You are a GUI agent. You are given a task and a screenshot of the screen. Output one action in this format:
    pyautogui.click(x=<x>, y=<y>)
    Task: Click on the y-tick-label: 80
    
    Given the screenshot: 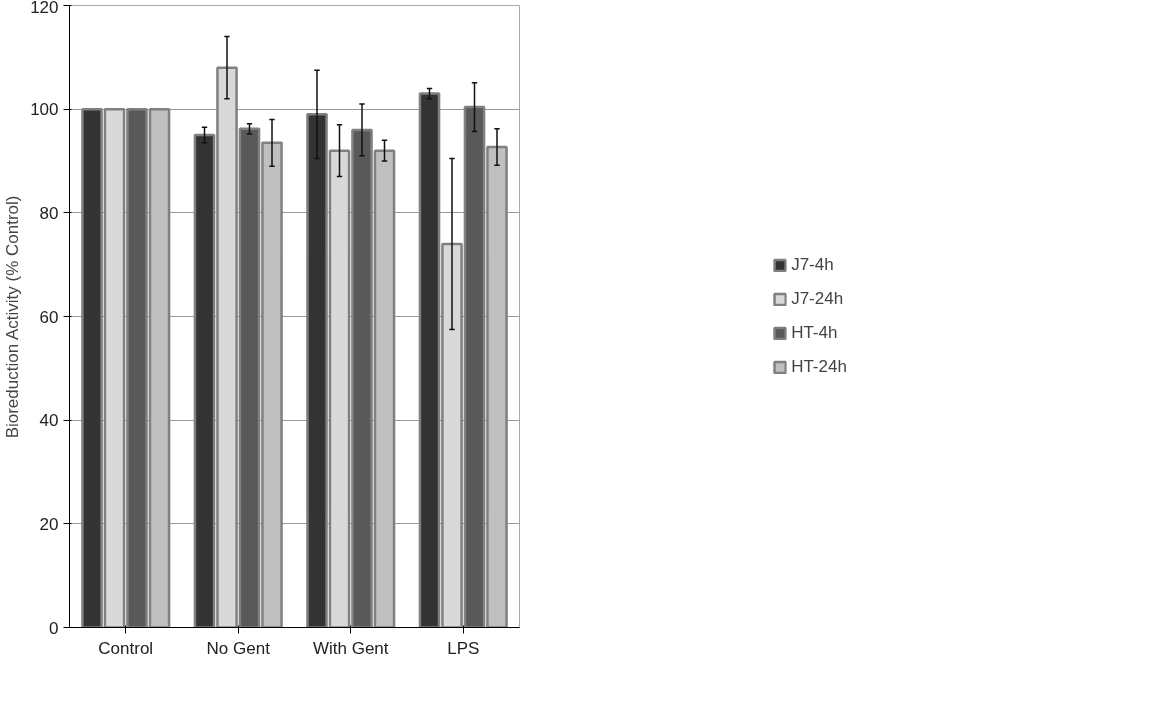 What is the action you would take?
    pyautogui.click(x=49, y=213)
    